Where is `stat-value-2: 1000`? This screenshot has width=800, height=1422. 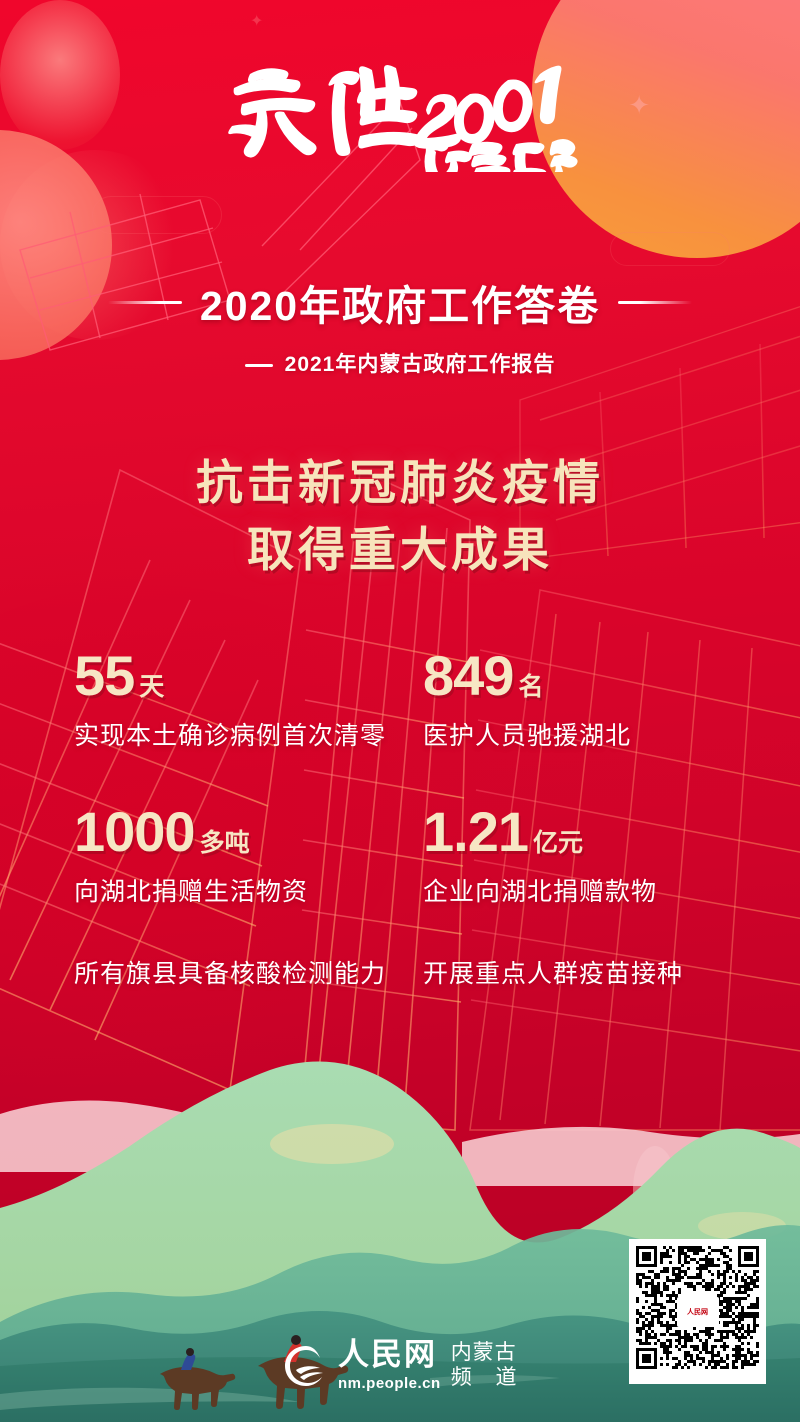 stat-value-2: 1000 is located at coordinates (135, 831).